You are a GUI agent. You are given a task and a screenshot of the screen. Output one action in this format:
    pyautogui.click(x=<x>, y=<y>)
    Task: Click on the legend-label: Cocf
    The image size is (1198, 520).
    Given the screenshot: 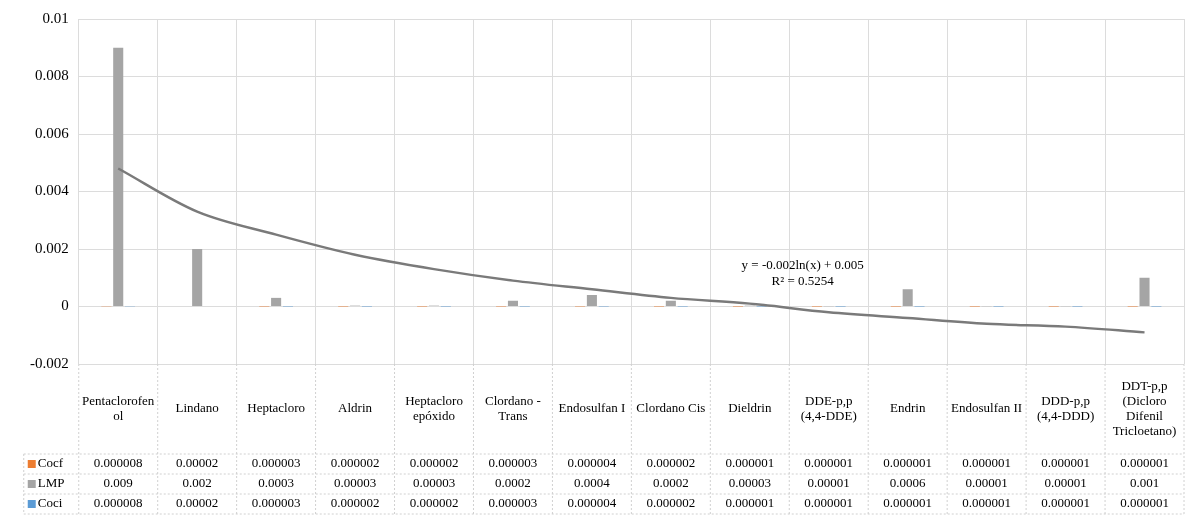 What is the action you would take?
    pyautogui.click(x=50, y=463)
    